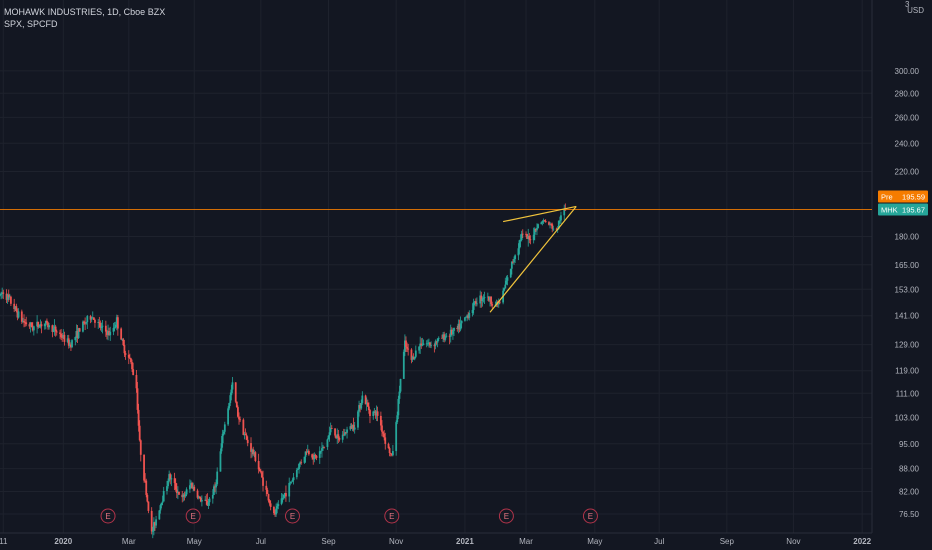 Image resolution: width=932 pixels, height=550 pixels. What do you see at coordinates (194, 541) in the screenshot?
I see `x-tick-label: May` at bounding box center [194, 541].